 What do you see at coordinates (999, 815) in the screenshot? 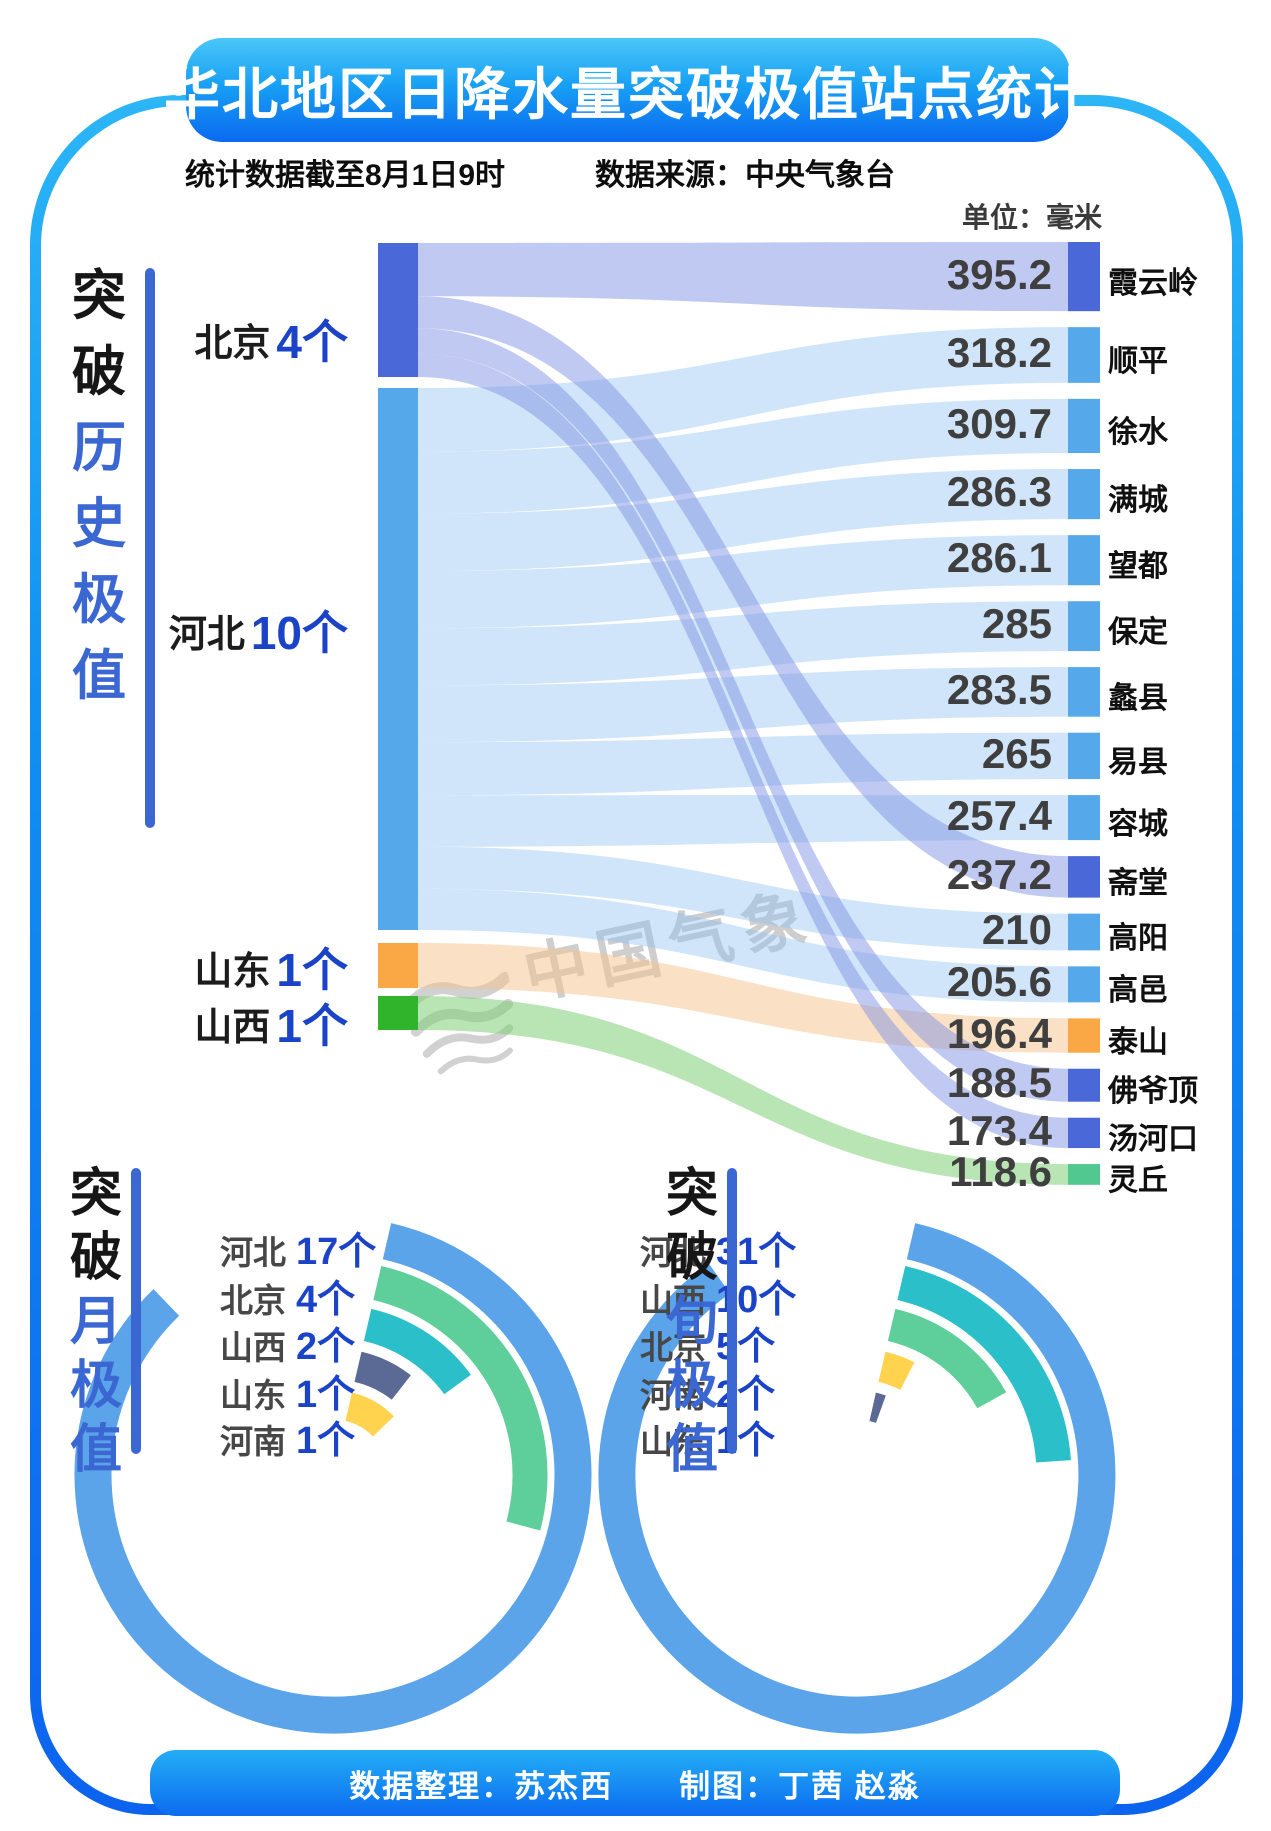
I see `station-value-容城: 257.4` at bounding box center [999, 815].